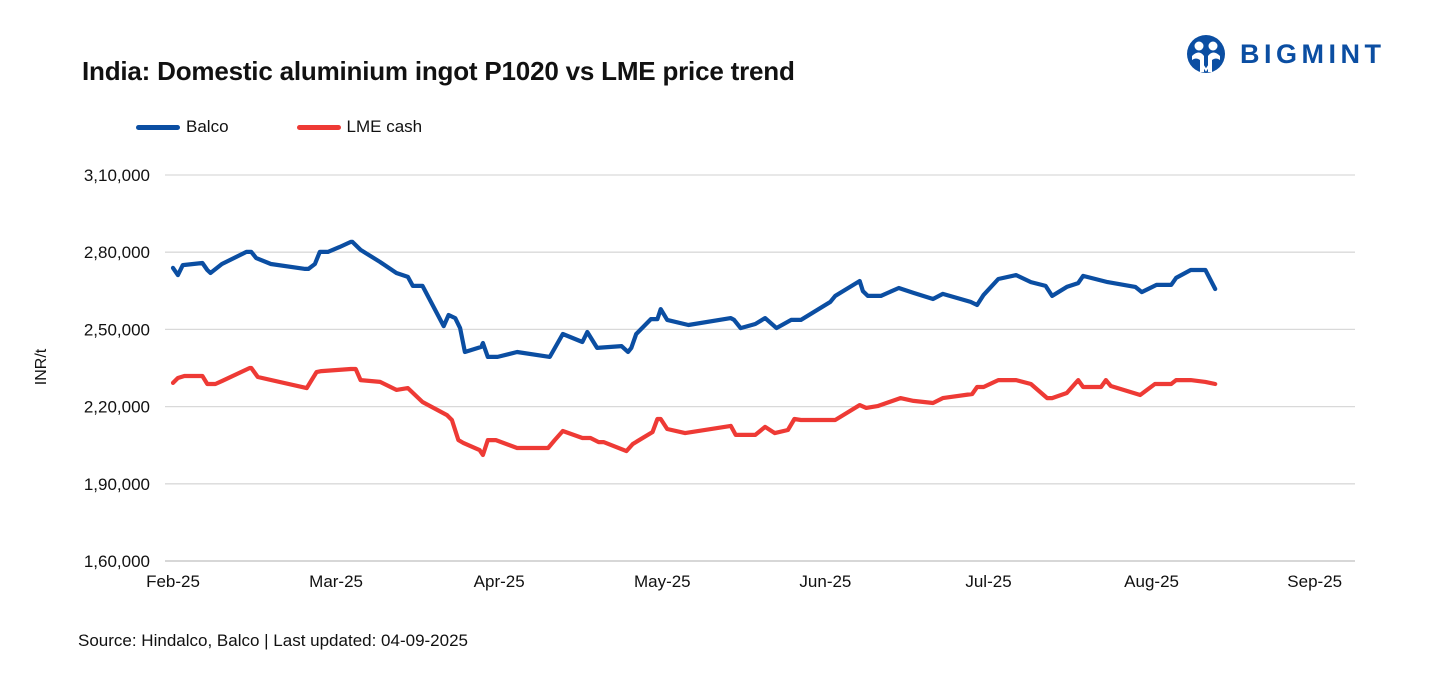  I want to click on y-tick-label: 1,60,000, so click(117, 561).